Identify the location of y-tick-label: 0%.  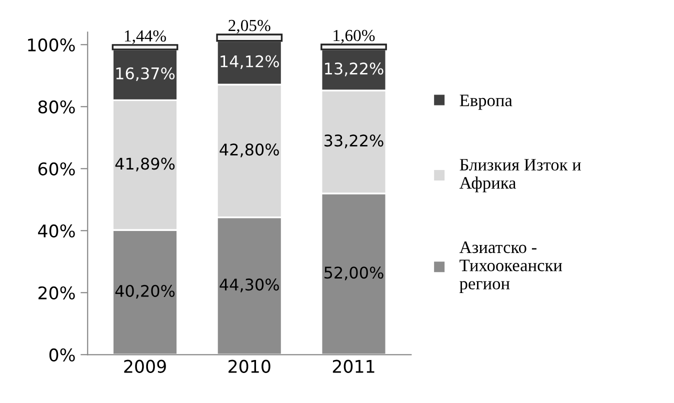
(62, 355).